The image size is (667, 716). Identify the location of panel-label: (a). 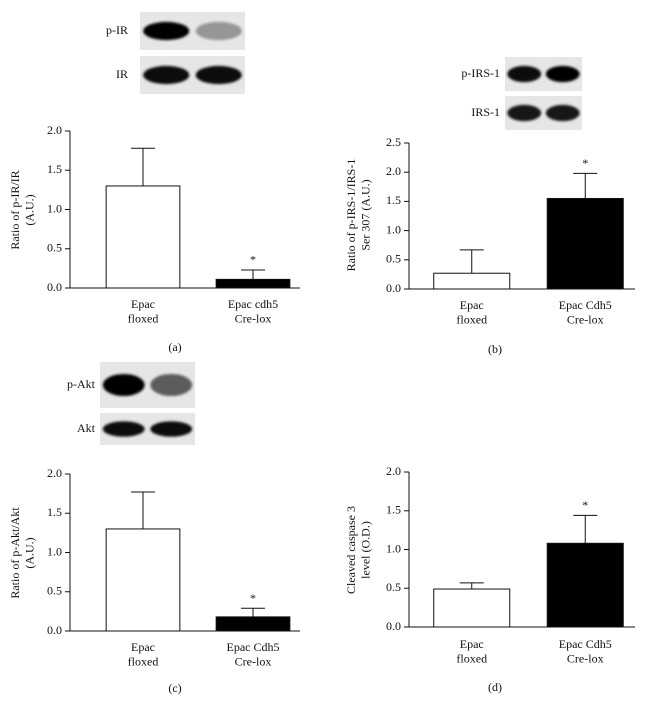
(174, 347).